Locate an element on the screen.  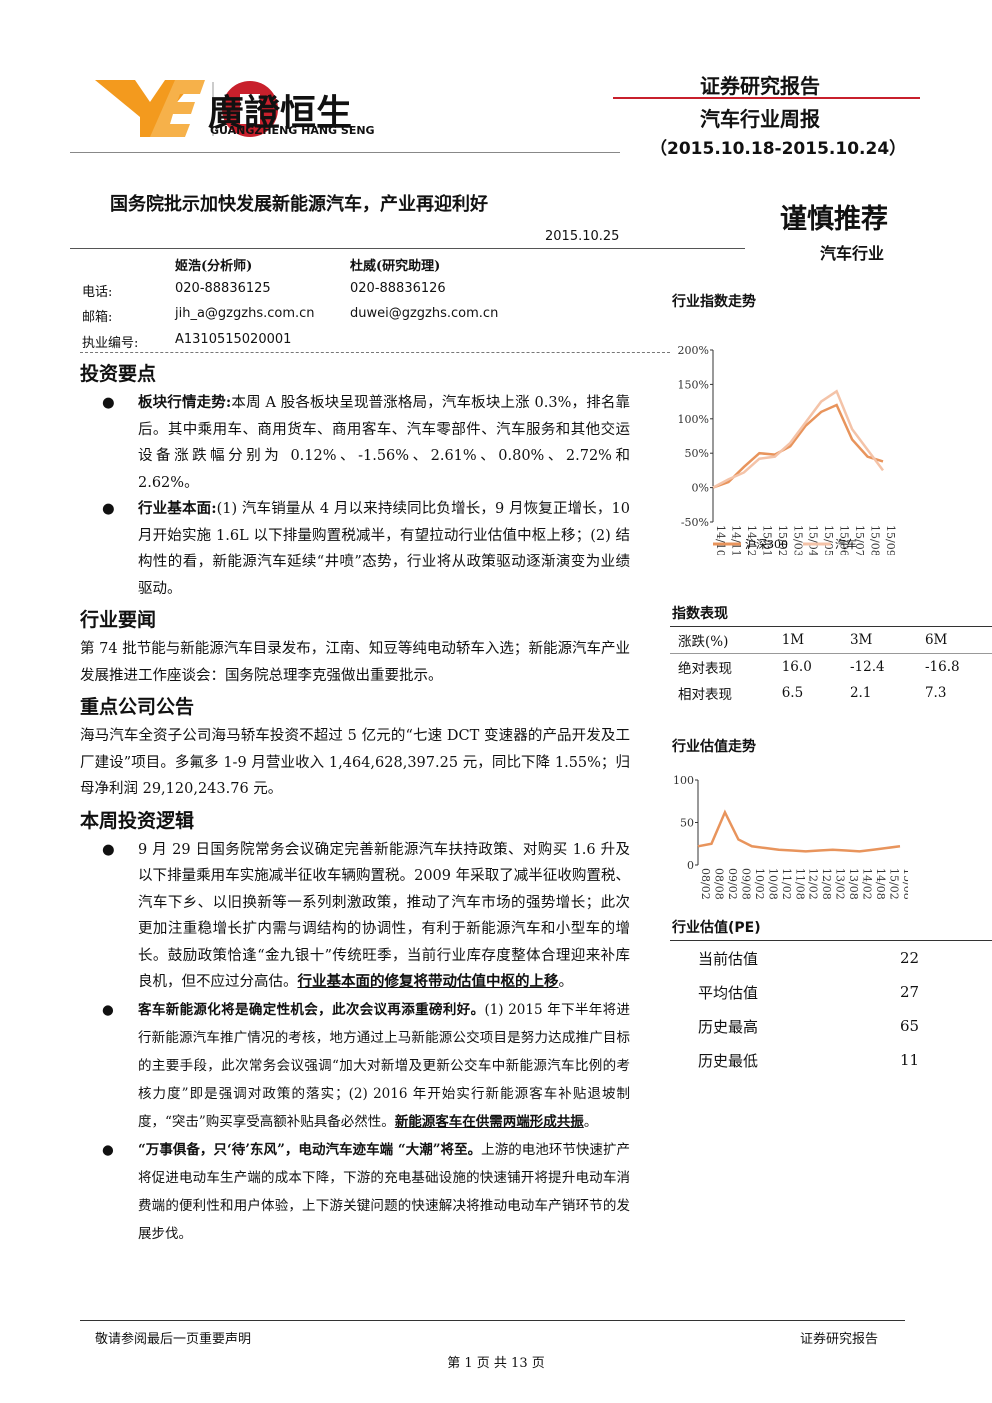
x-tick-label: 15/07 is located at coordinates (859, 540).